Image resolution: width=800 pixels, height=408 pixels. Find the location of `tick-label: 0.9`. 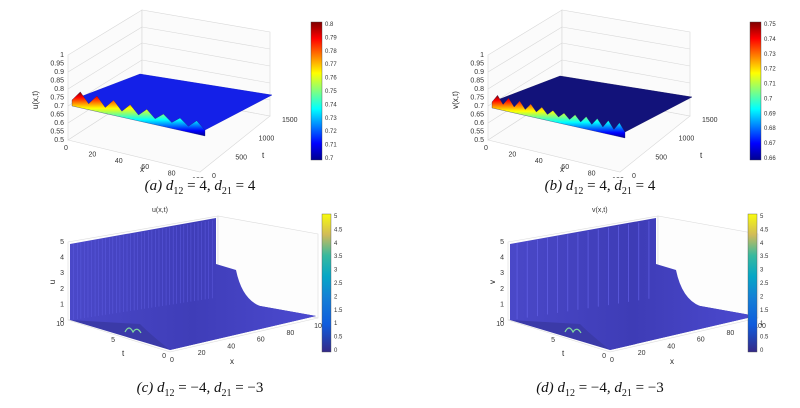

tick-label: 0.9 is located at coordinates (479, 72).